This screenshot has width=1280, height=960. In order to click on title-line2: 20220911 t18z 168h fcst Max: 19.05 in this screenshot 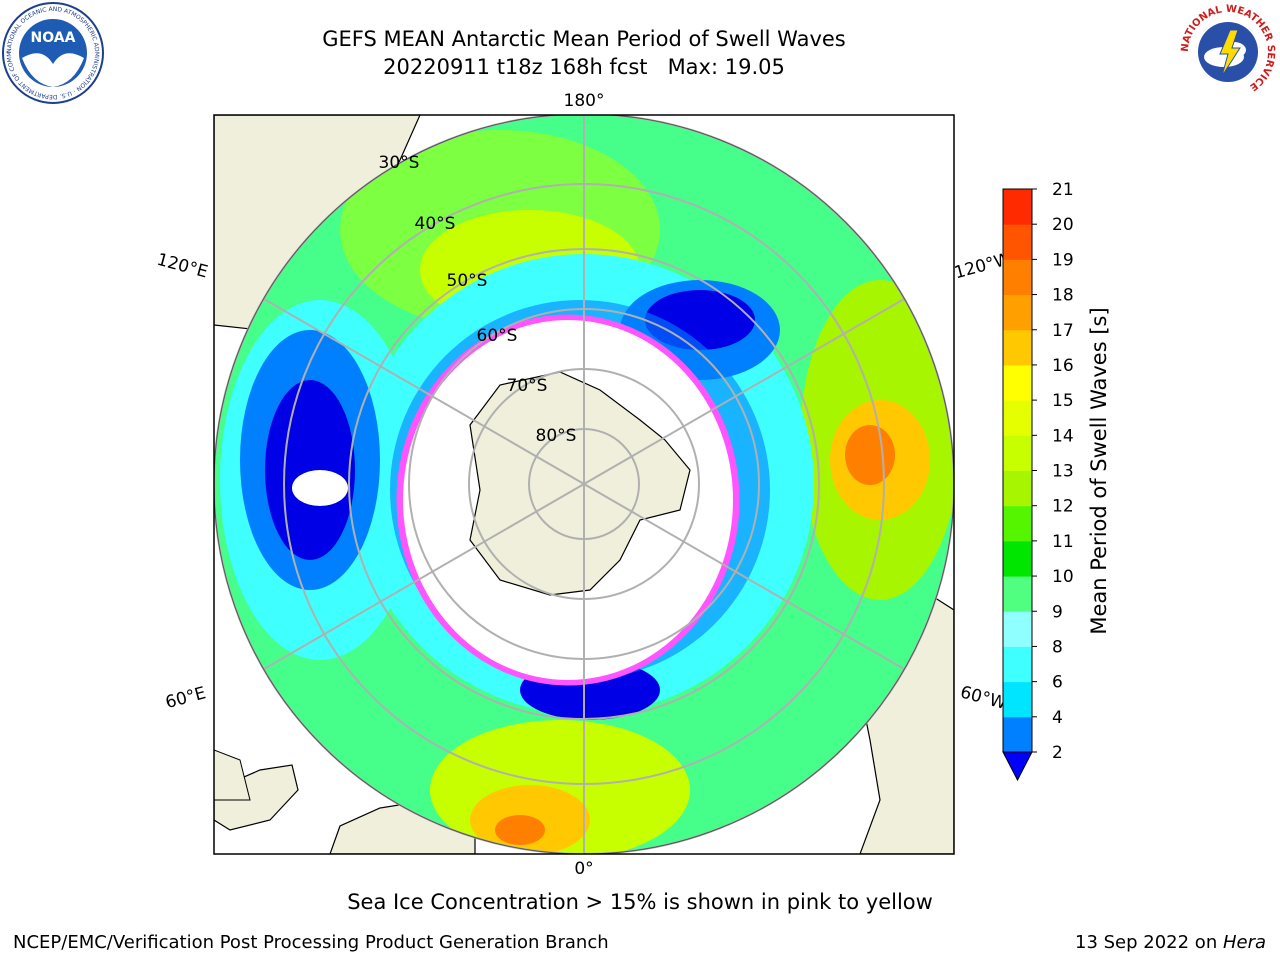, I will do `click(584, 67)`.